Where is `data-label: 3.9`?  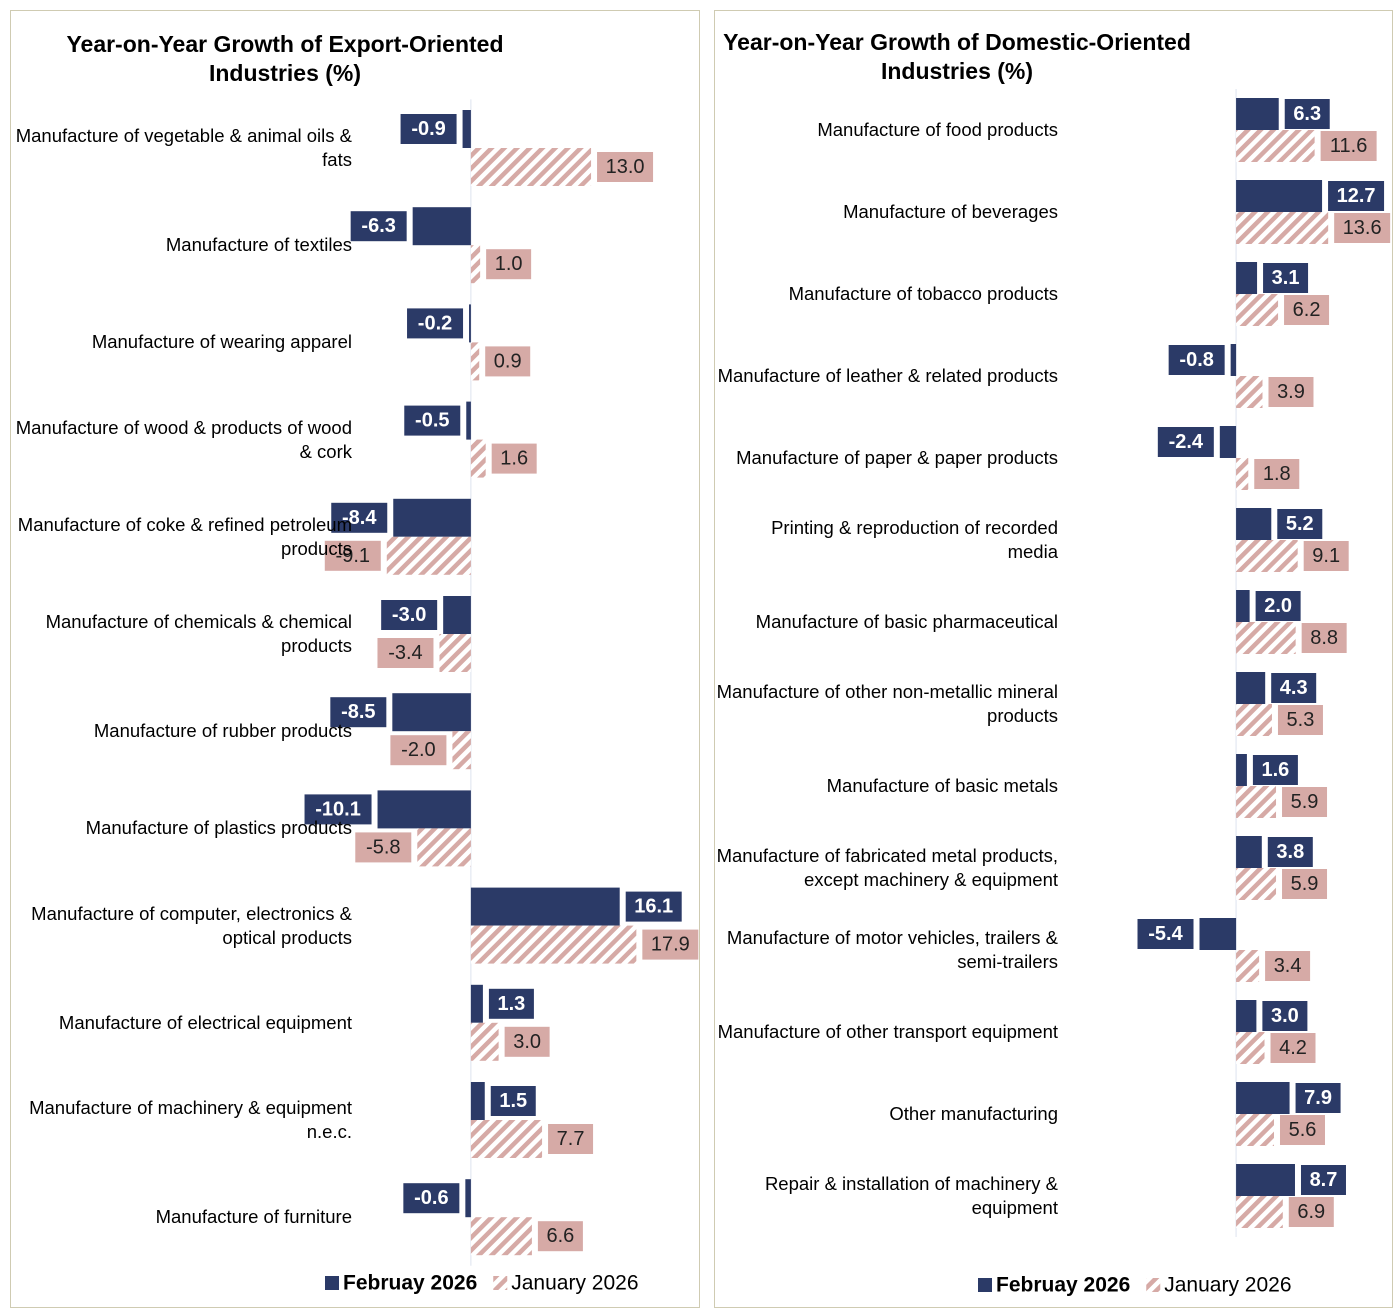
data-label: 3.9 is located at coordinates (1291, 392).